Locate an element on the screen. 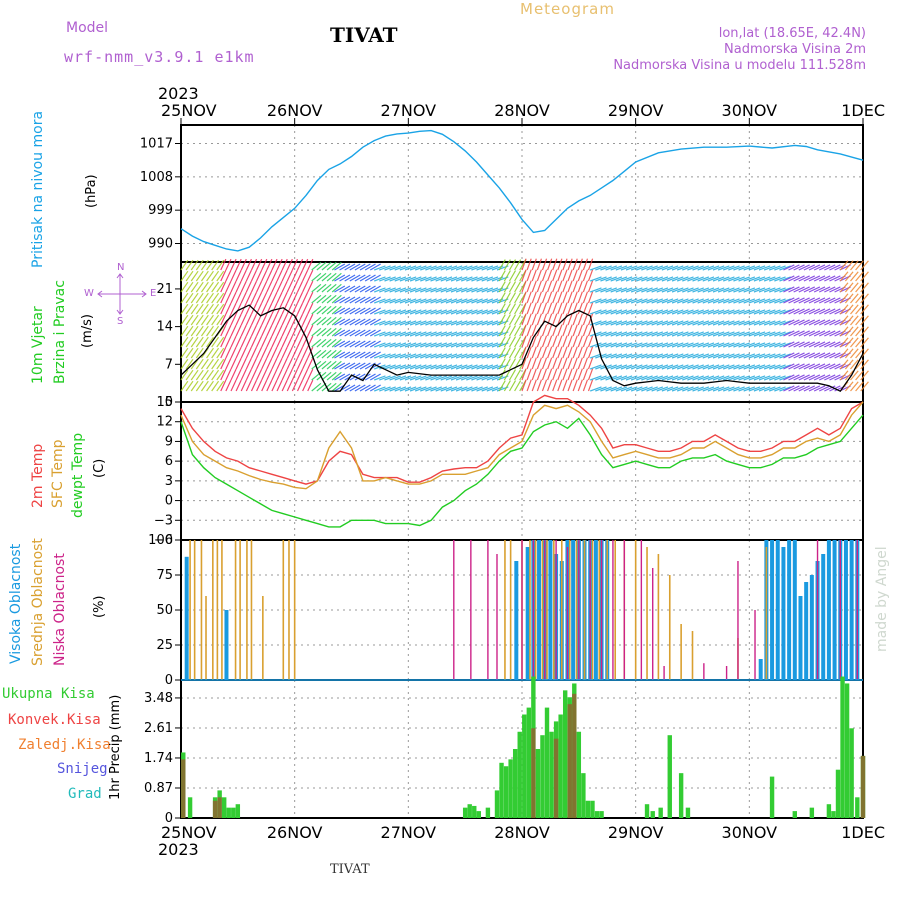 The width and height of the screenshot is (900, 900). ytick-label: 50 is located at coordinates (164, 610).